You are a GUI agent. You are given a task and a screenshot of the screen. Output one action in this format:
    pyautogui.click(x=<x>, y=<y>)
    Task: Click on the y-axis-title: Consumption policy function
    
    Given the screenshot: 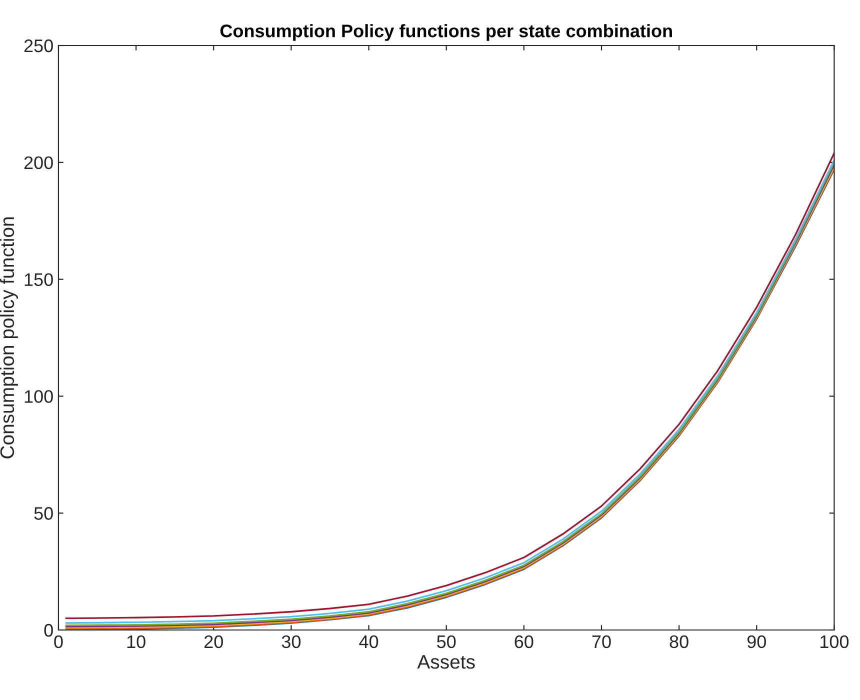 What is the action you would take?
    pyautogui.click(x=9, y=337)
    